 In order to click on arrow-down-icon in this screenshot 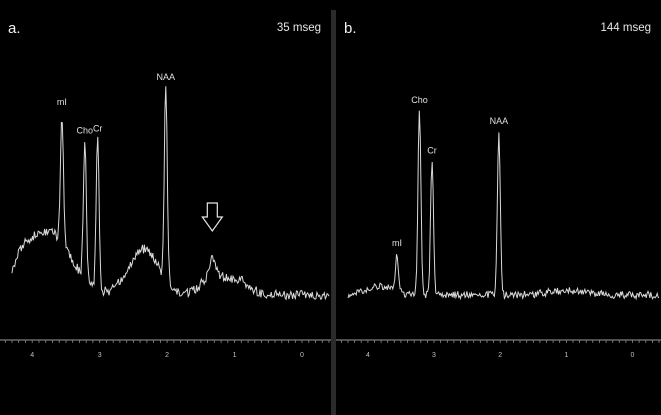, I will do `click(212, 217)`.